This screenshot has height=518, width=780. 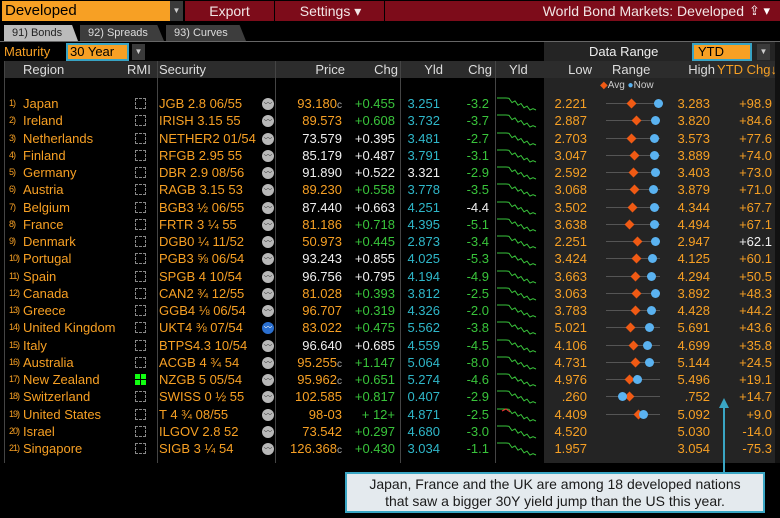 I want to click on region-name: France, so click(x=43, y=224).